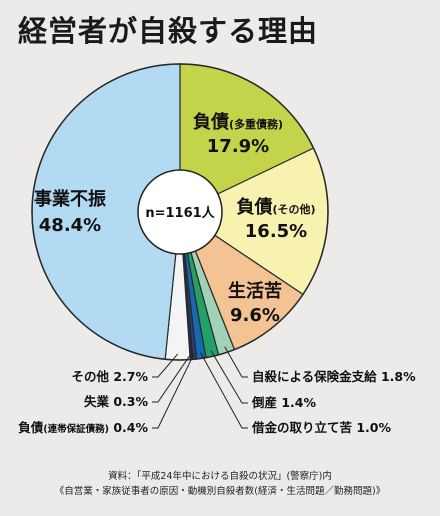 The width and height of the screenshot is (440, 516). What do you see at coordinates (321, 427) in the screenshot?
I see `label-slice-6: 借金の取り立て苦 1.0%` at bounding box center [321, 427].